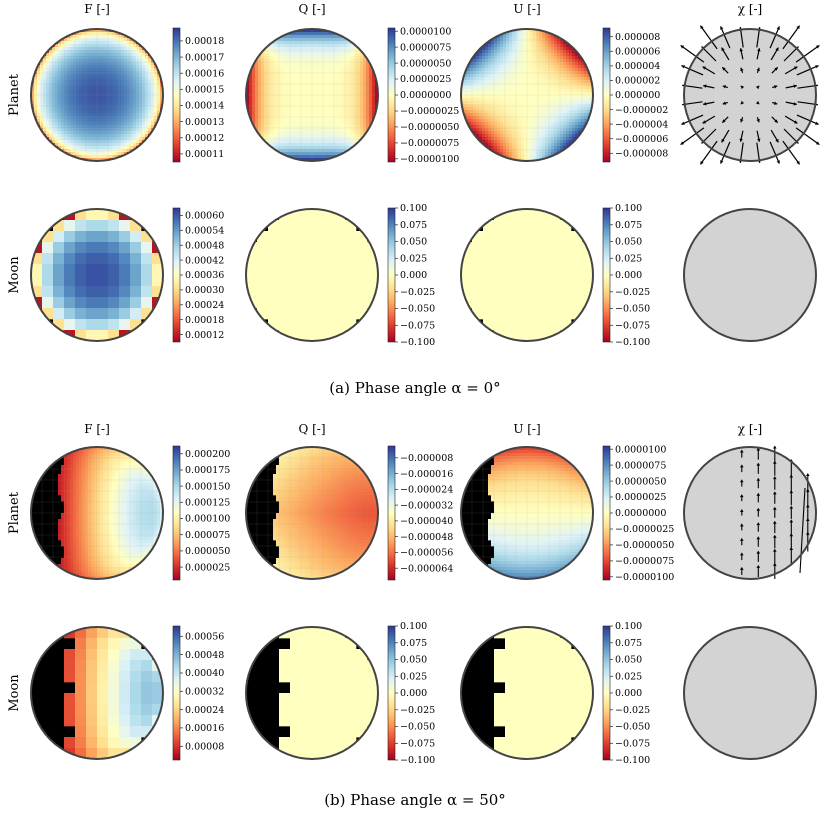  Describe the element at coordinates (750, 95) in the screenshot. I see `polarization-vectors` at that location.